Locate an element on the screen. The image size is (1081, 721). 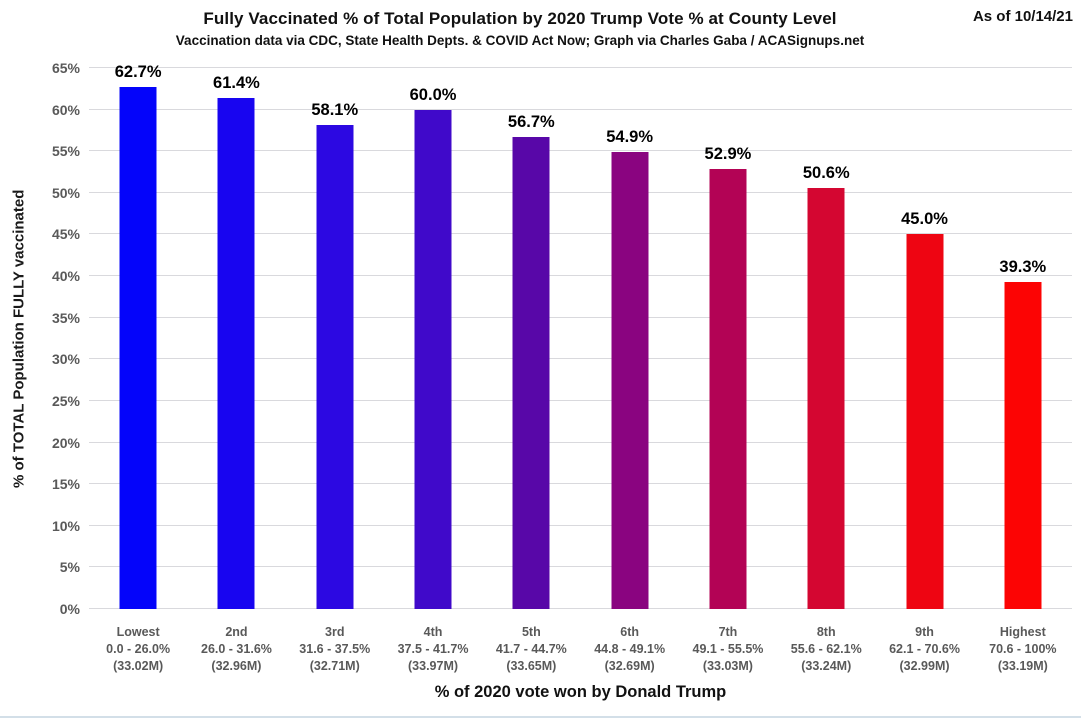
x-category-label: 9th 62.1 - 70.6% (32.99M) is located at coordinates (924, 649).